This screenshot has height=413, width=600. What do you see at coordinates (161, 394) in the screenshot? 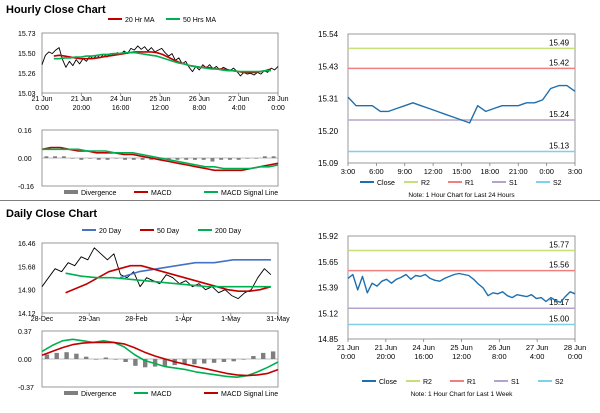
I see `daily_macd-legend-label: MACD` at bounding box center [161, 394].